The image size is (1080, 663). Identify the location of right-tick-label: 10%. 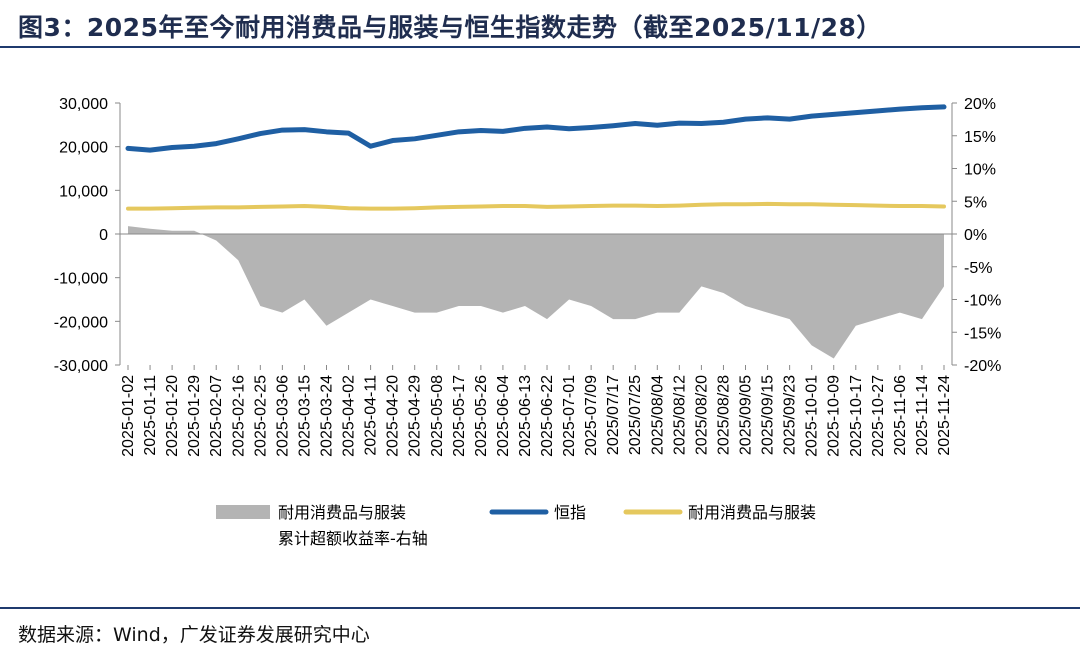
(980, 170).